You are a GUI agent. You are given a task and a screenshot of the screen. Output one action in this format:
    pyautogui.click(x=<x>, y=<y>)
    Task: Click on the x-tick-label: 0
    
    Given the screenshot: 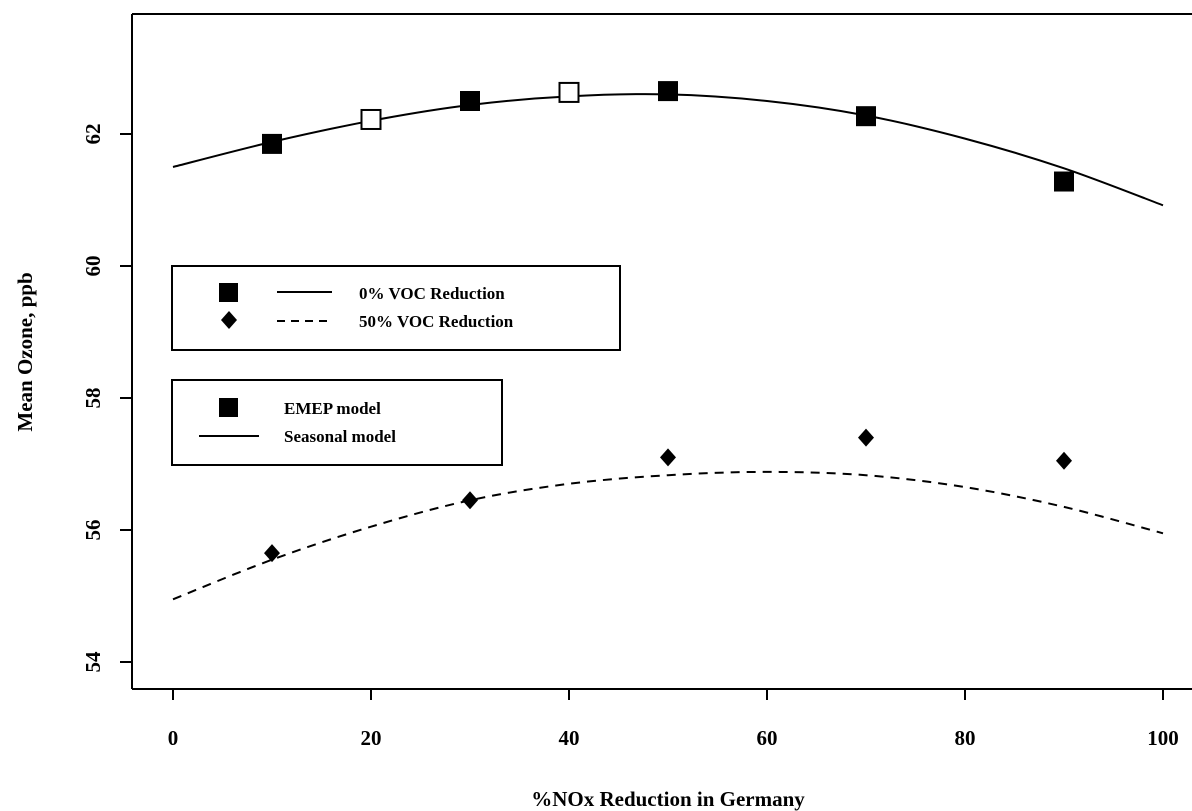 What is the action you would take?
    pyautogui.click(x=173, y=738)
    